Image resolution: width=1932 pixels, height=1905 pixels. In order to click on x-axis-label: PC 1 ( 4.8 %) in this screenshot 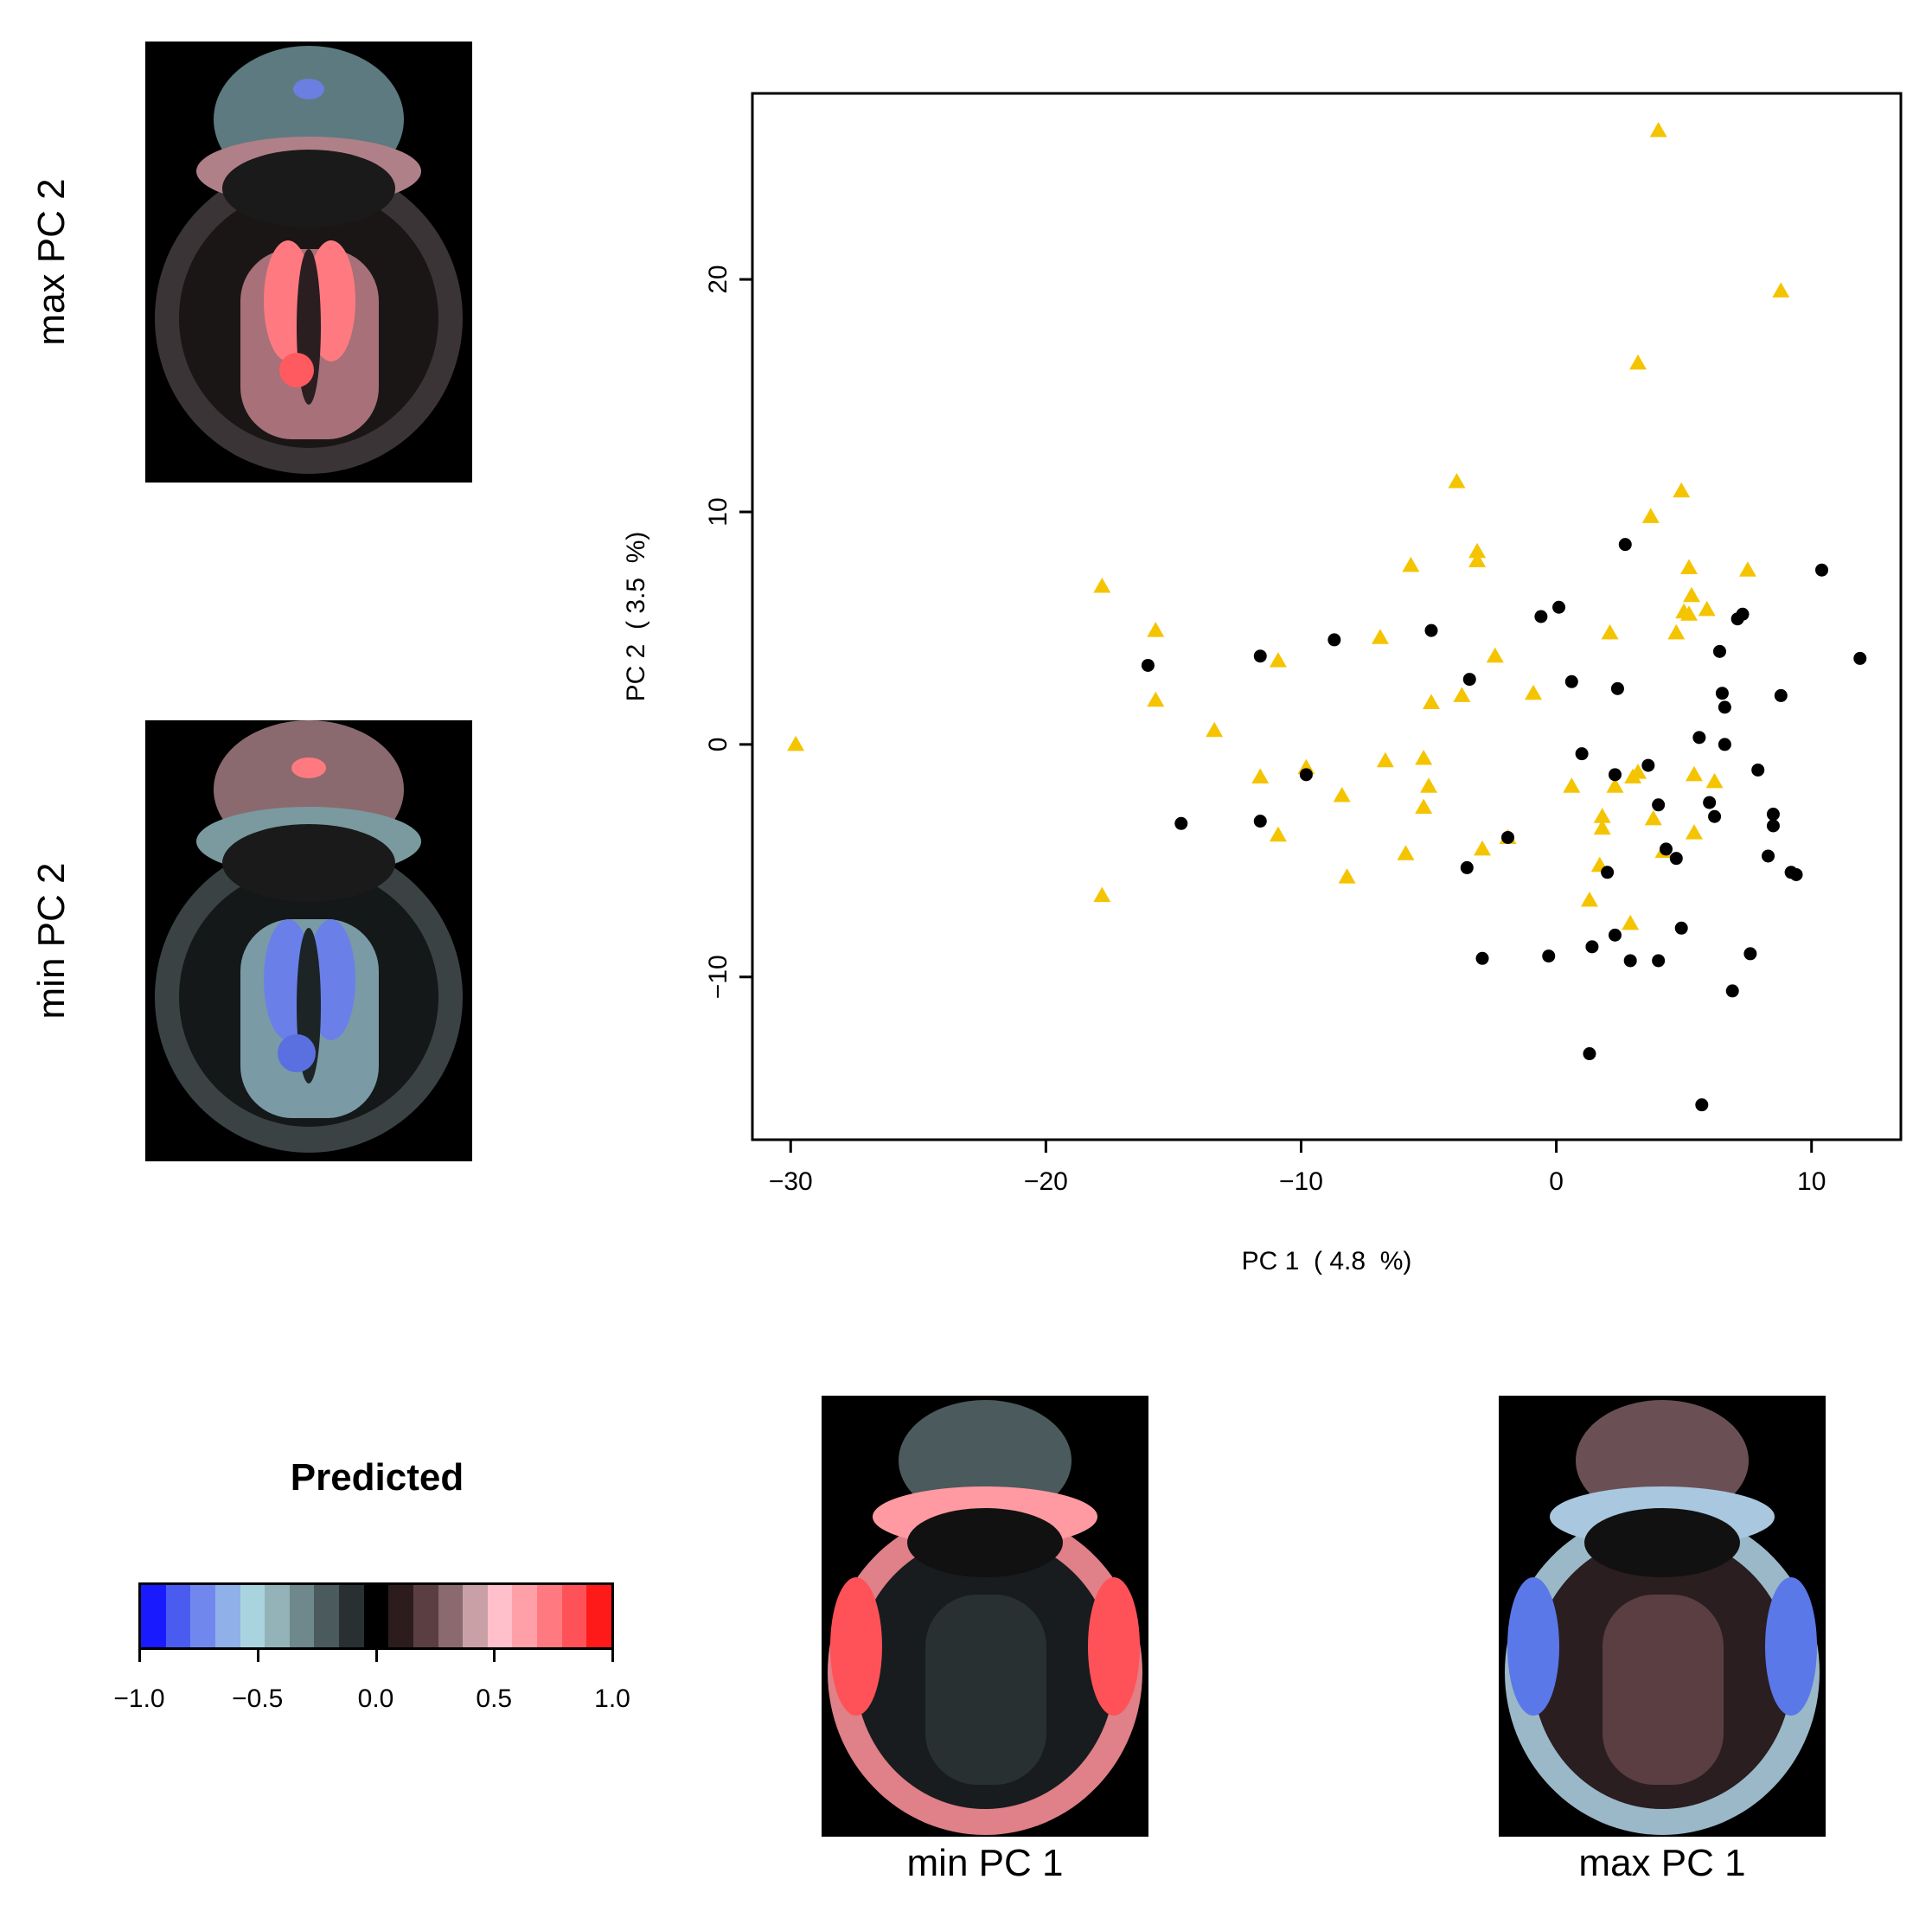, I will do `click(1327, 1261)`.